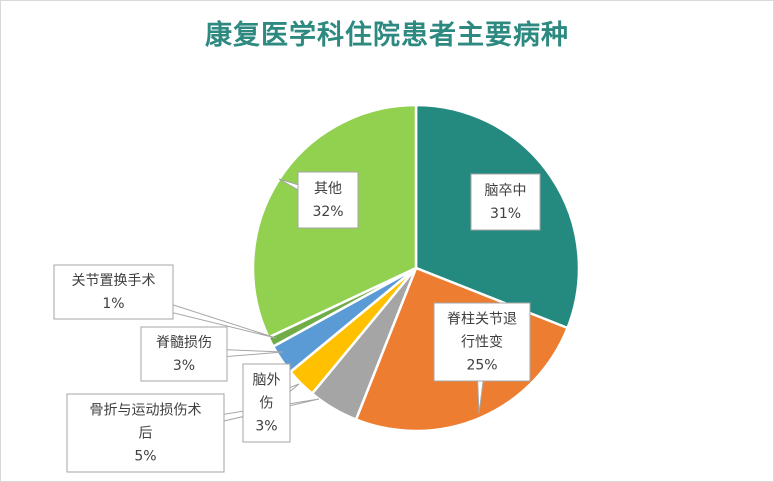 The image size is (774, 482). I want to click on data-label-callout: 脑外伤 3%, so click(271, 403).